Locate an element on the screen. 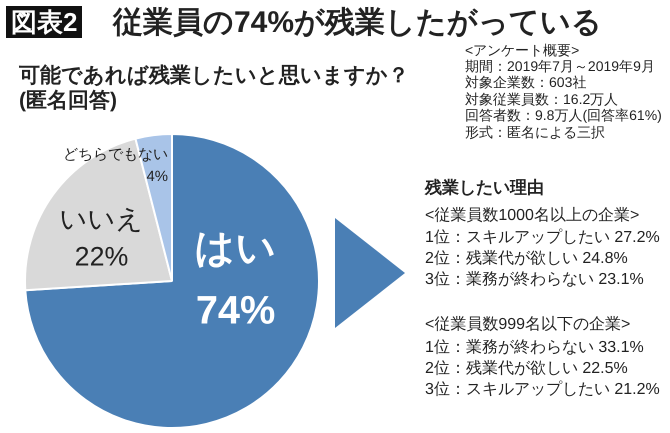  chart-title: 従業員の74%が残業したがっている is located at coordinates (357, 23).